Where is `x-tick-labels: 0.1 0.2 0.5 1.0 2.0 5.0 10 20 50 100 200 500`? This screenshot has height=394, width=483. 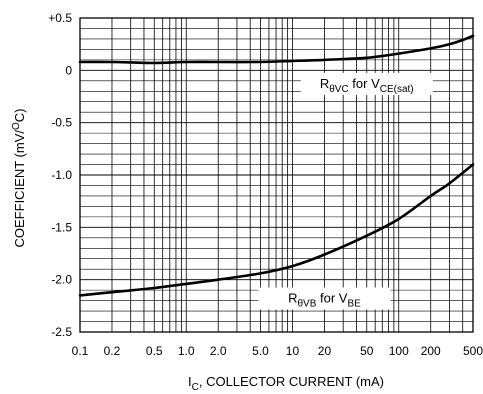 x-tick-labels: 0.1 0.2 0.5 1.0 2.0 5.0 10 20 50 100 200 500 is located at coordinates (277, 351).